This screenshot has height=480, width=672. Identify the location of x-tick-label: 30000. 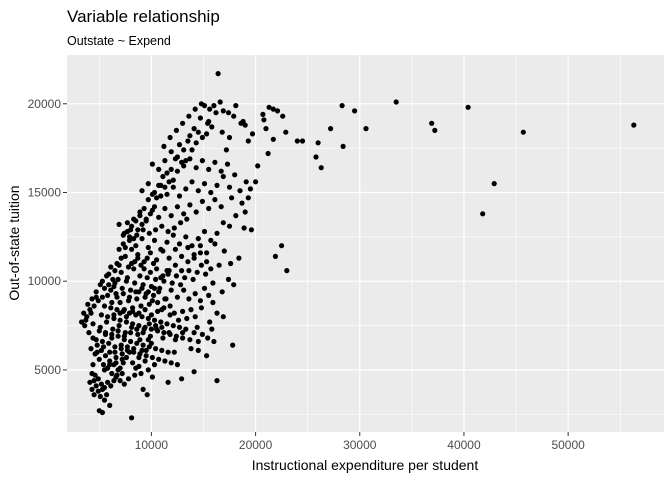
(360, 445).